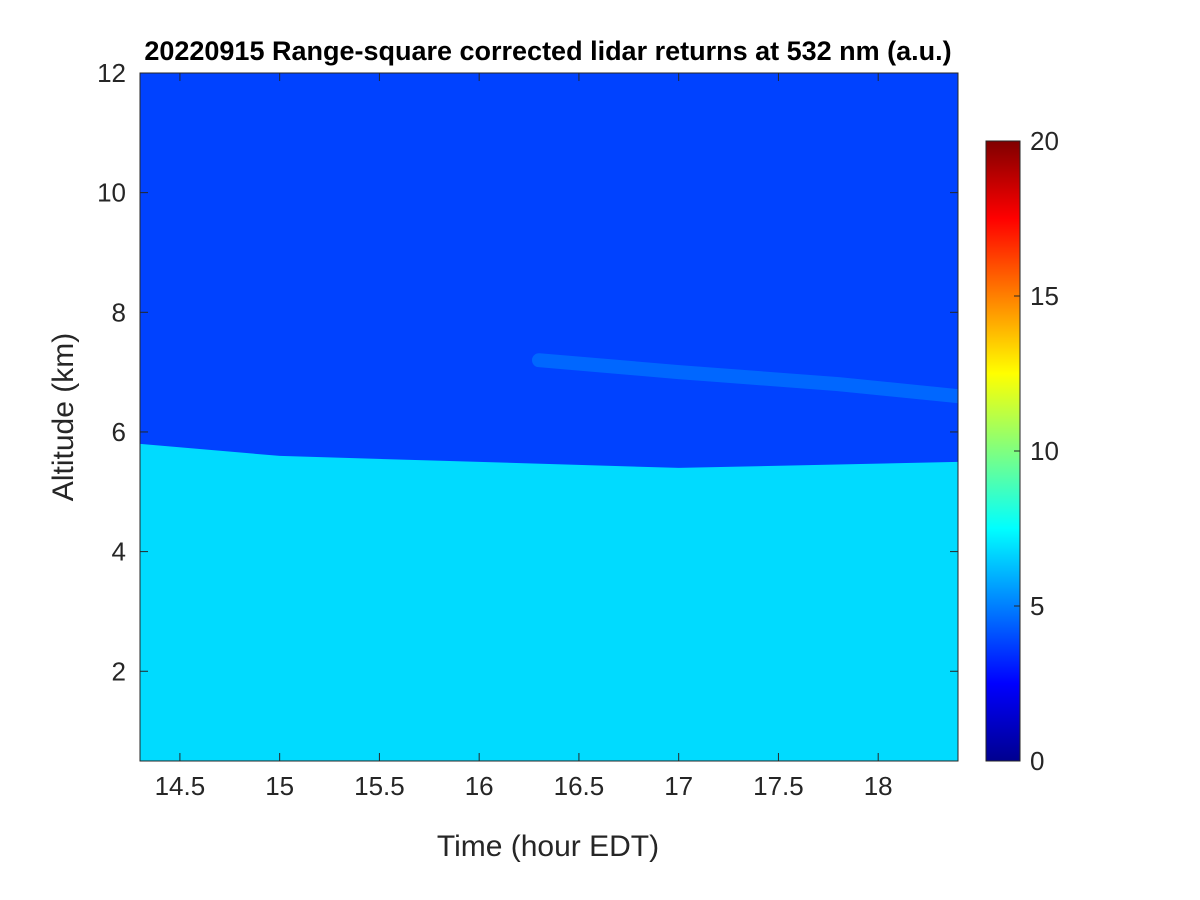 The image size is (1200, 900). Describe the element at coordinates (579, 786) in the screenshot. I see `x-tick-label: 16.5` at that location.